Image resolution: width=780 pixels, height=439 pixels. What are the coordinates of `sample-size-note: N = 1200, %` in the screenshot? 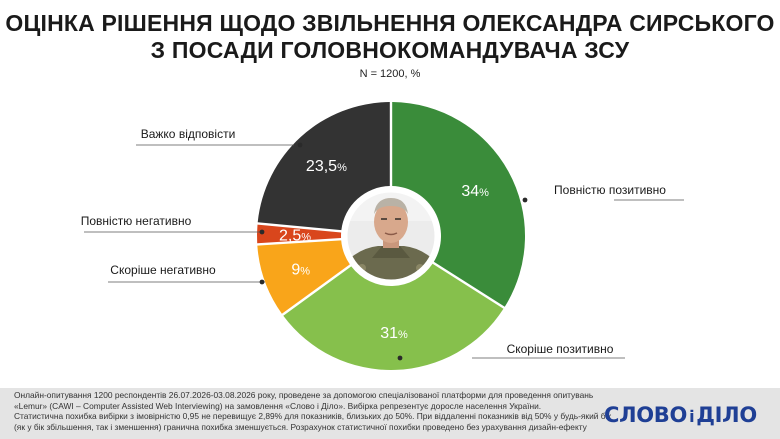 It's located at (390, 74).